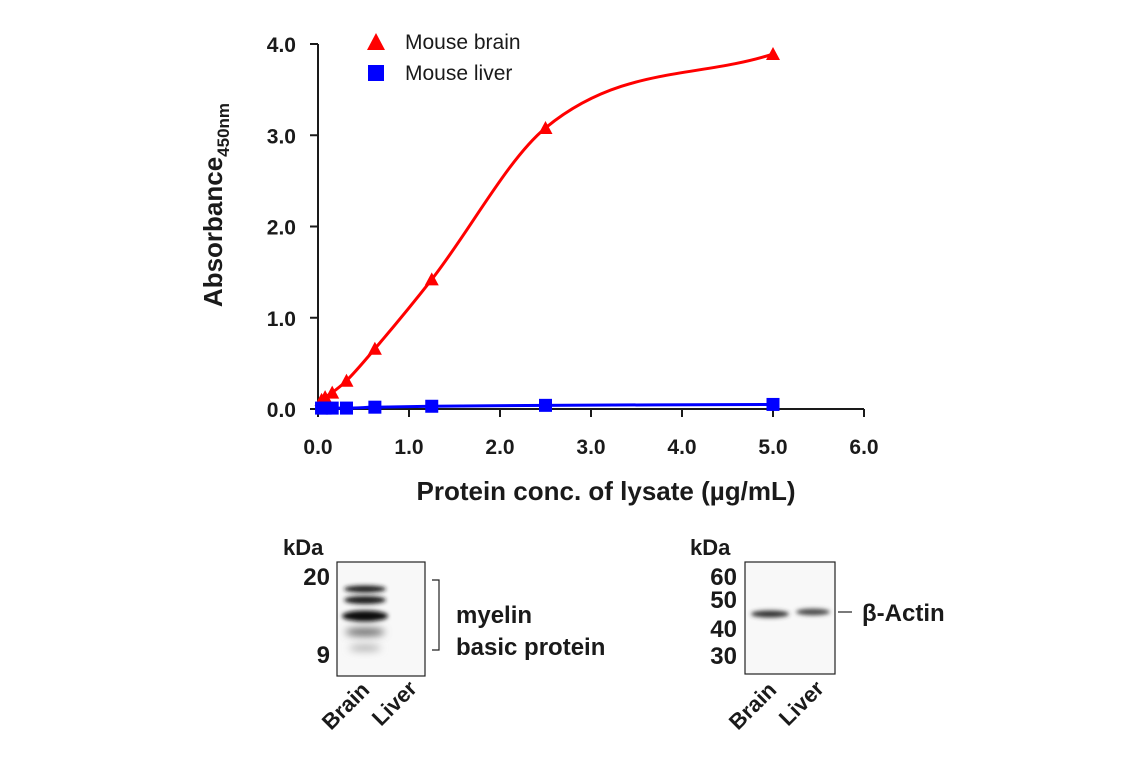 The width and height of the screenshot is (1141, 768). I want to click on y-tick-label: 1.0, so click(281, 319).